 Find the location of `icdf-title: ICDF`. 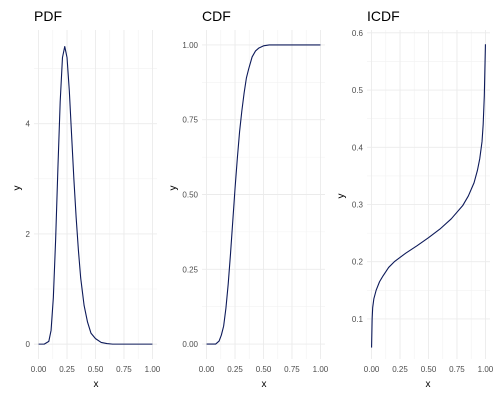

icdf-title: ICDF is located at coordinates (383, 16).